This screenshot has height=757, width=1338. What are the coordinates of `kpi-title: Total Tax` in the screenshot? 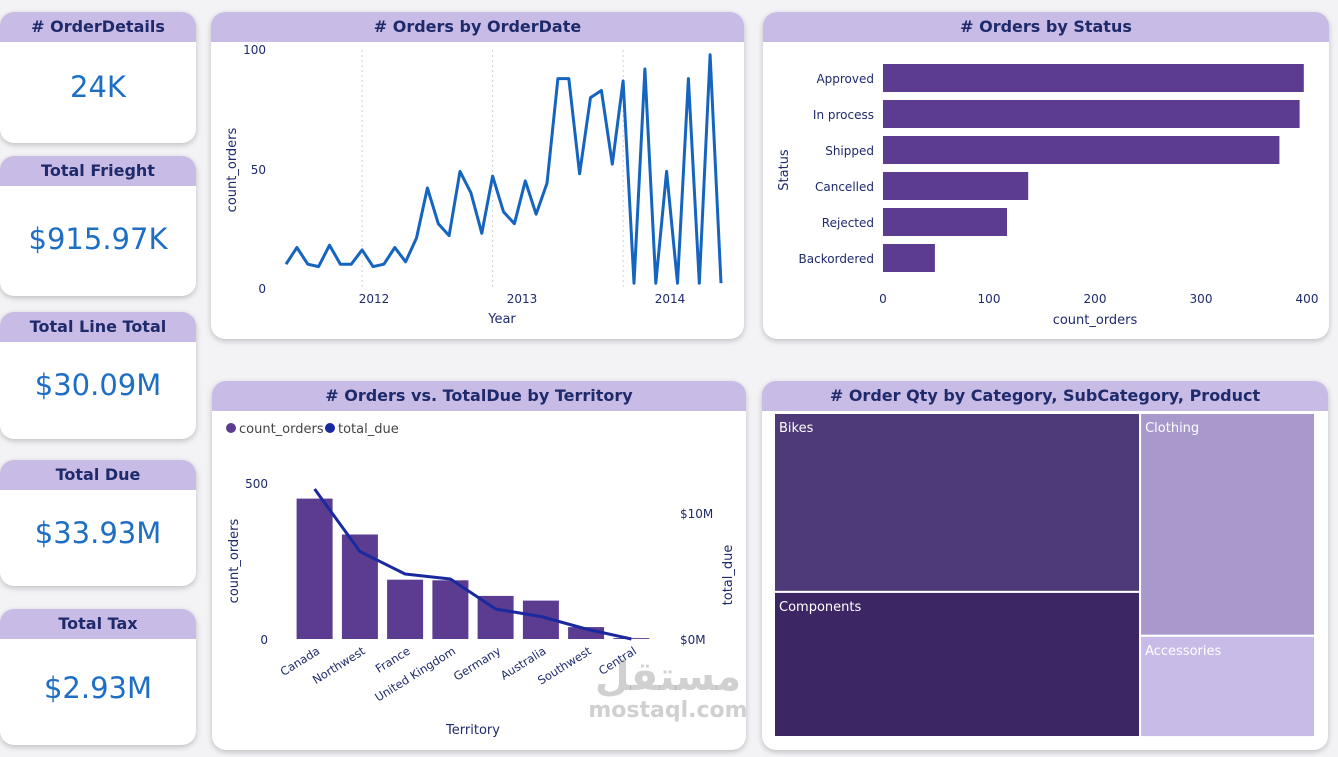 It's located at (98, 624).